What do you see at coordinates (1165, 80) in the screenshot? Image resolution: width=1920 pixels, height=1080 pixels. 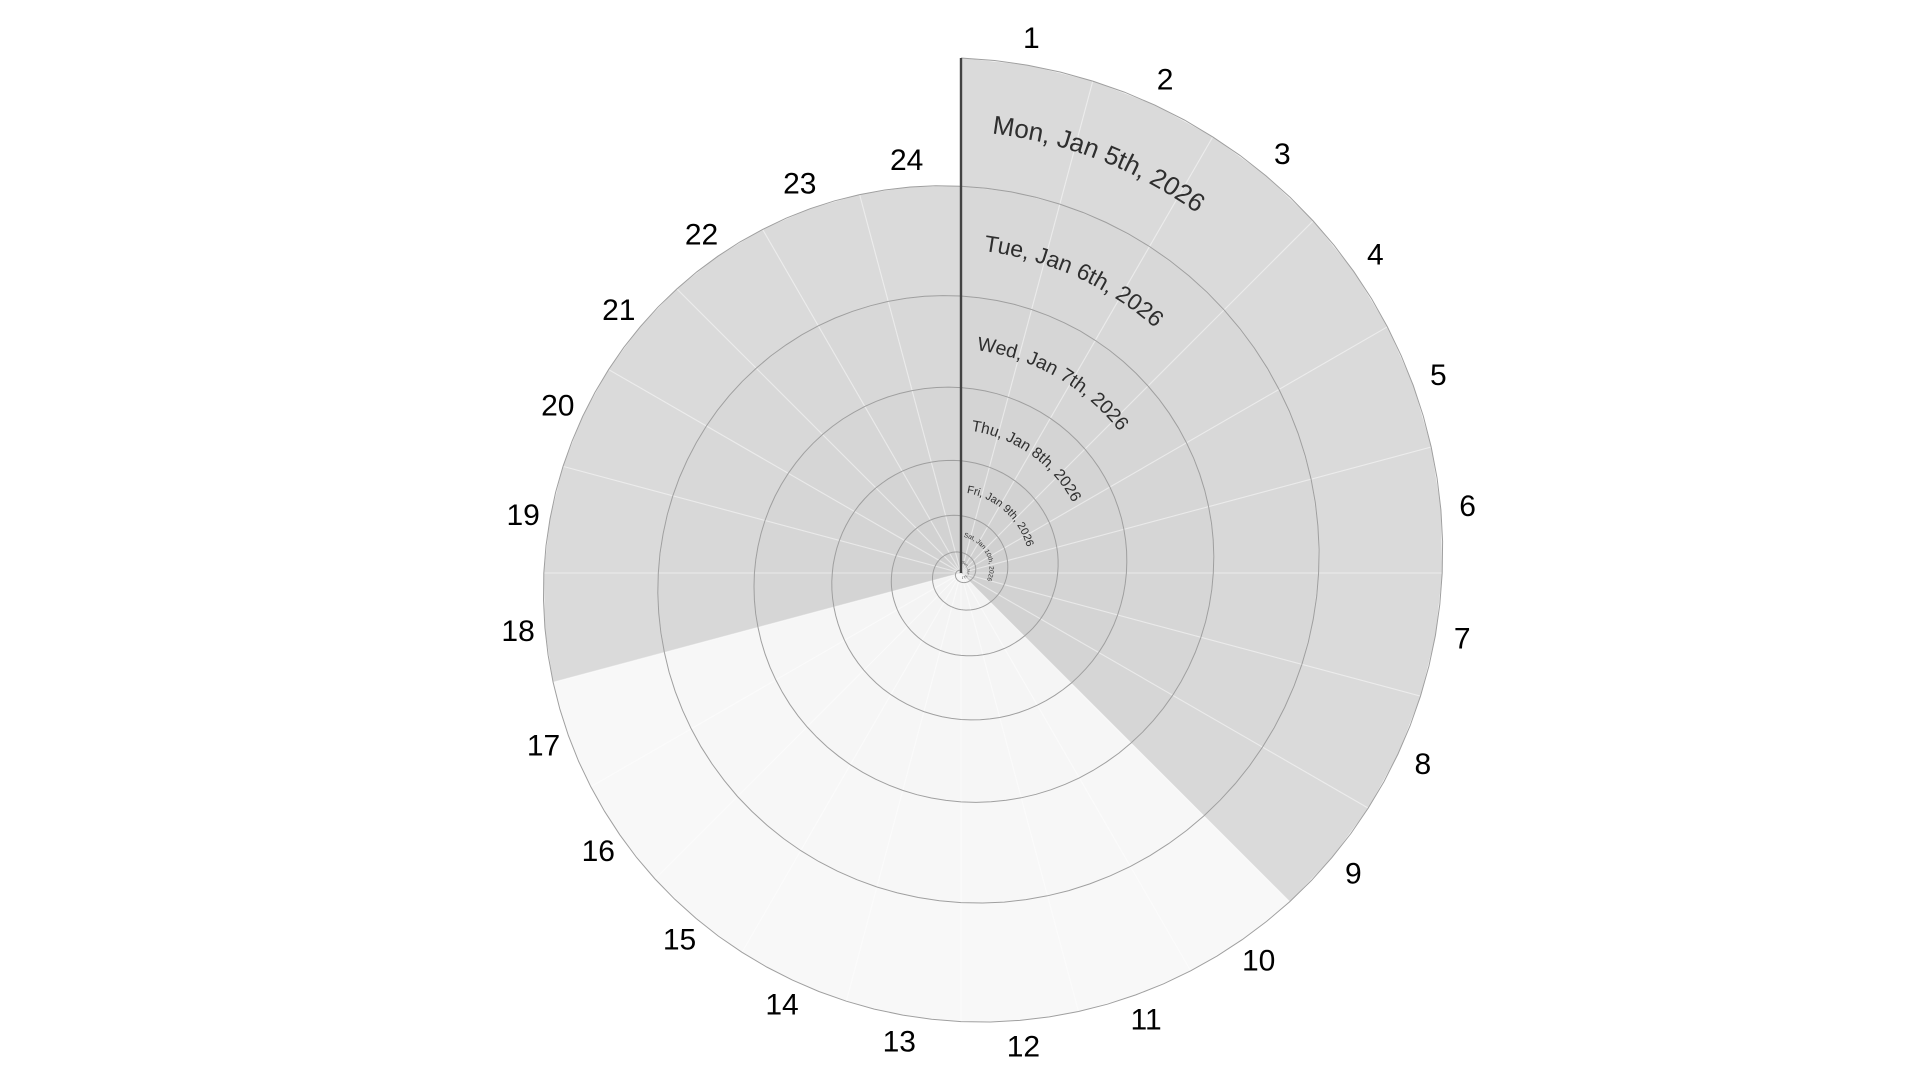 I see `hour-label-2: 2` at bounding box center [1165, 80].